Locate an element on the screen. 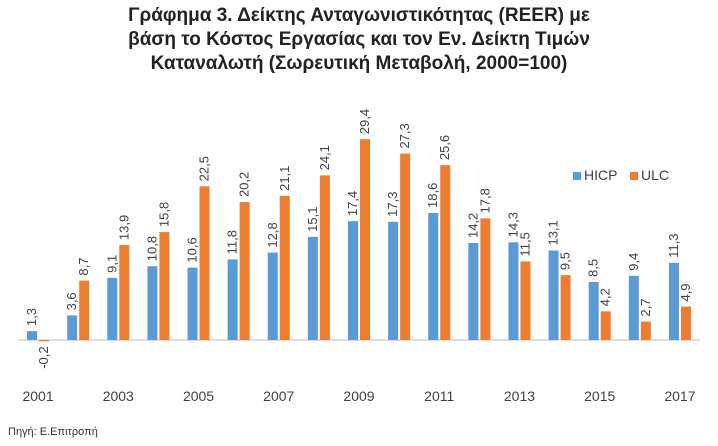 The image size is (718, 446). data-label-hicp-2016: 9,4 is located at coordinates (633, 262).